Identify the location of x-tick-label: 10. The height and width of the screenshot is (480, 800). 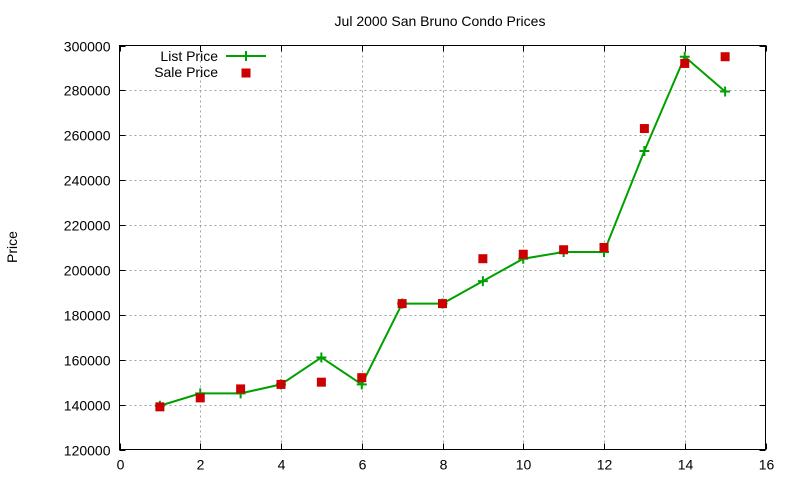
(524, 465).